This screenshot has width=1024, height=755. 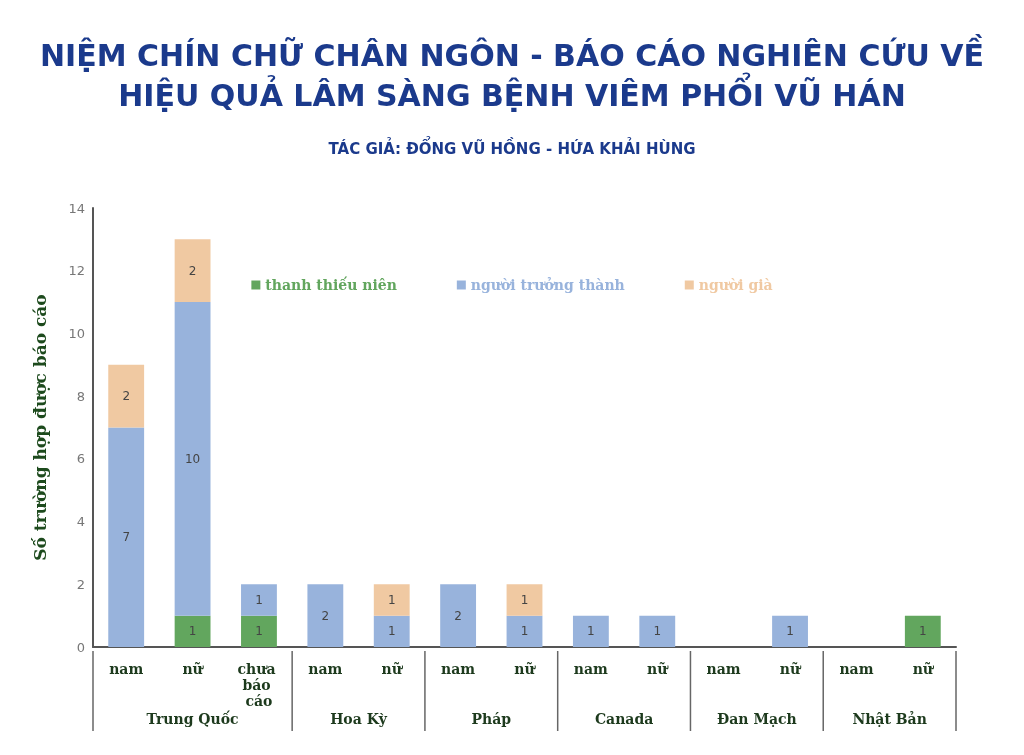 What do you see at coordinates (512, 146) in the screenshot?
I see `chart-subtitle: TÁC GIẢ: ĐỔNG VŨ HỒNG - HỨA KHẢI HÙNG` at bounding box center [512, 146].